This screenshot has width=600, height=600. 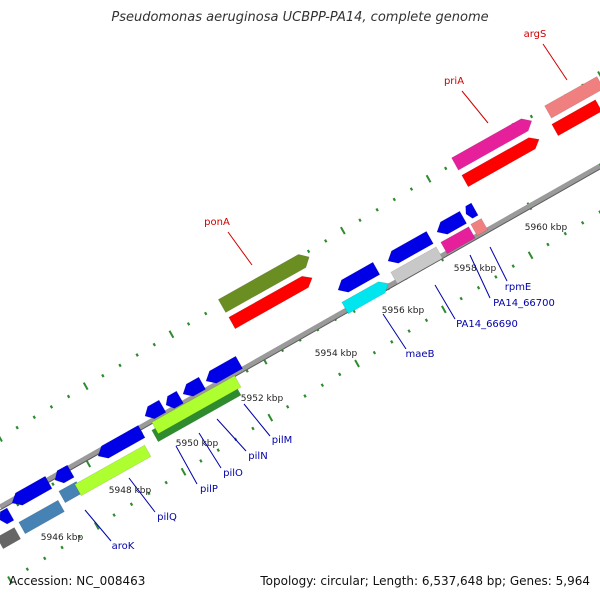 What do you see at coordinates (262, 399) in the screenshot?
I see `scale-label: 5952 kbp` at bounding box center [262, 399].